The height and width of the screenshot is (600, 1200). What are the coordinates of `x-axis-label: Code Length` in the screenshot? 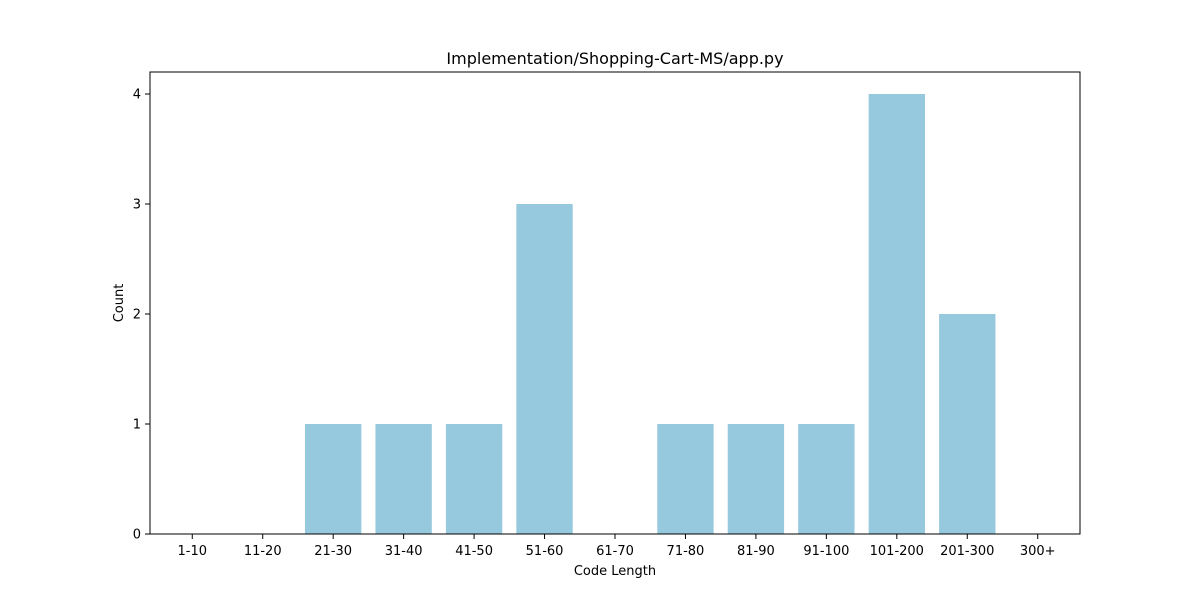 It's located at (615, 571).